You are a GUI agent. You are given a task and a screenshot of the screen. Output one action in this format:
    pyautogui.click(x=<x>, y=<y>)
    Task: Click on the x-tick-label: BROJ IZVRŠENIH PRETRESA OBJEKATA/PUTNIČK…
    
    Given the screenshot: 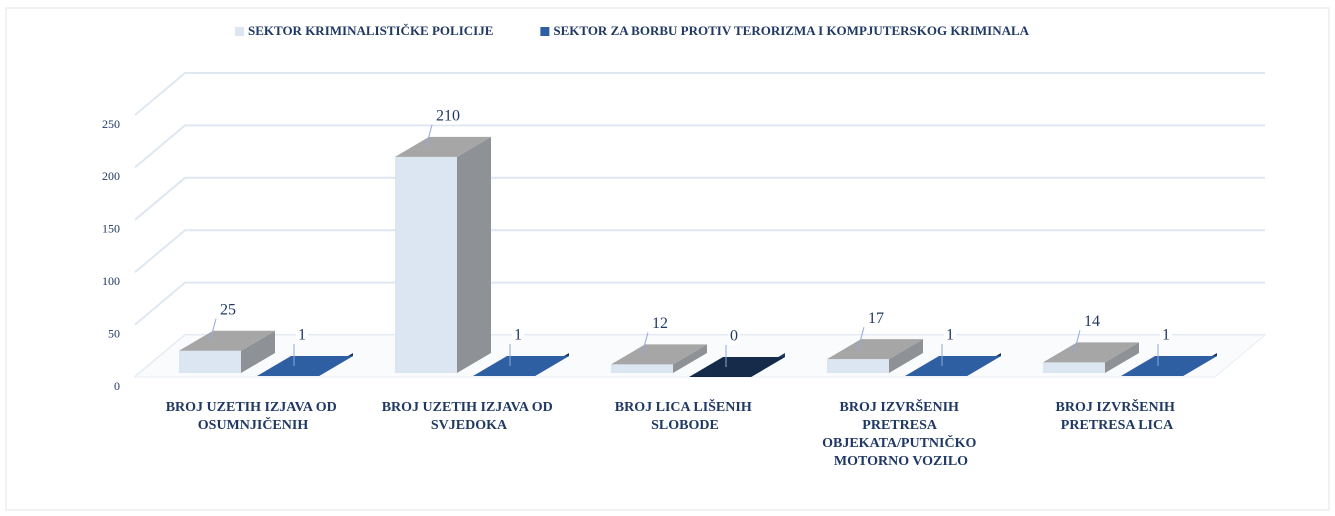 What is the action you would take?
    pyautogui.click(x=901, y=433)
    